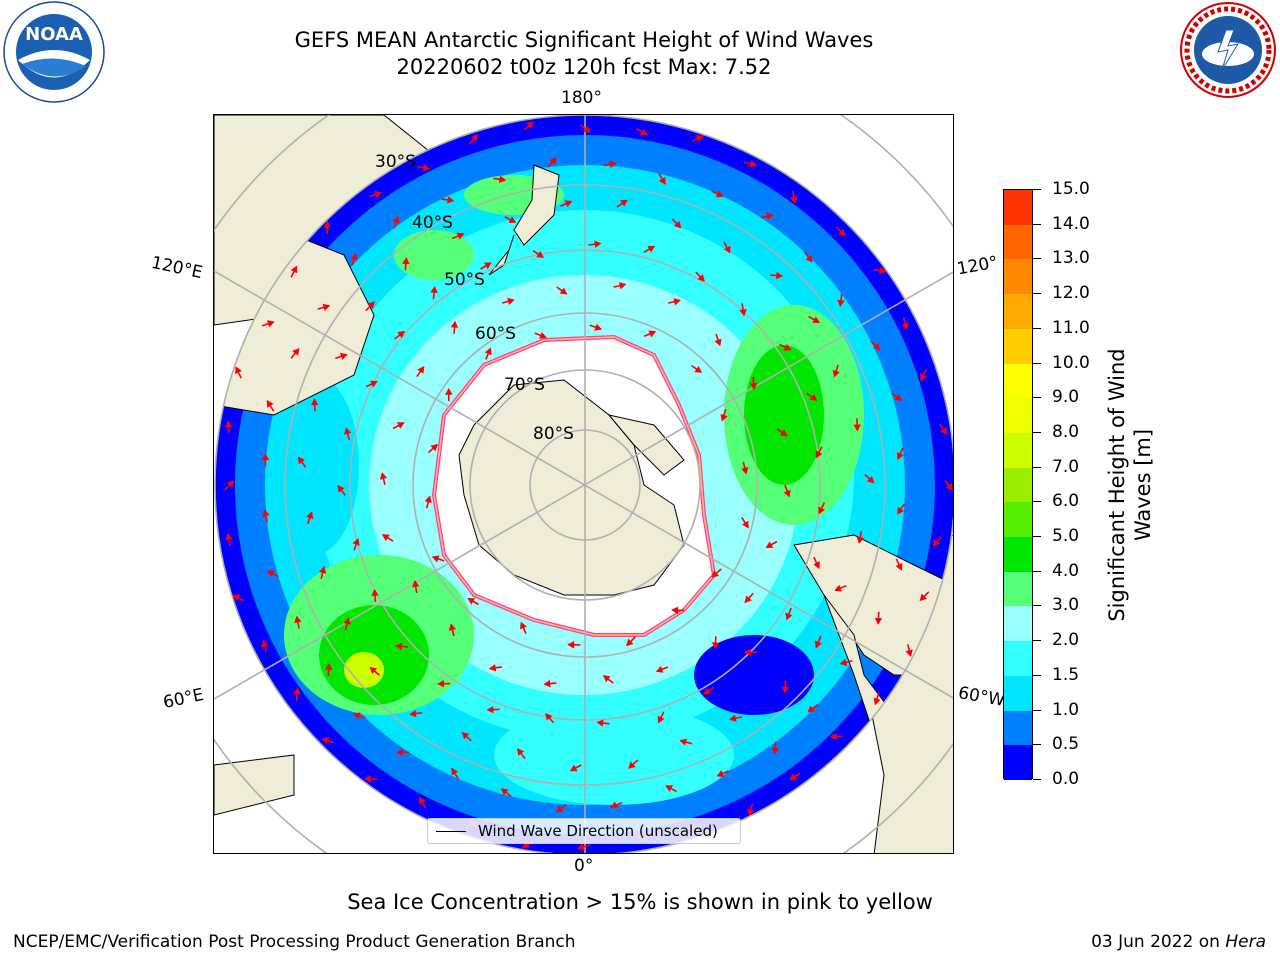 Image resolution: width=1280 pixels, height=960 pixels. What do you see at coordinates (584, 866) in the screenshot?
I see `lon-label-0: 0°` at bounding box center [584, 866].